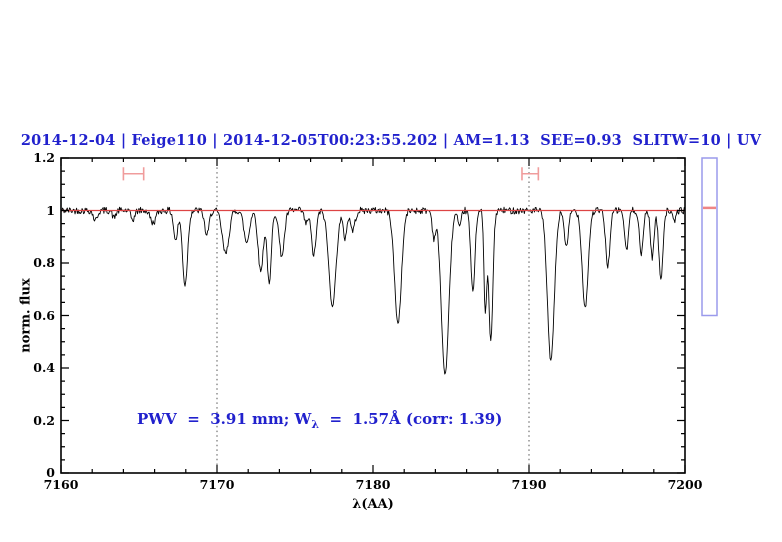 The image size is (782, 542). I want to click on y-tick-label: 0.8, so click(44, 262).